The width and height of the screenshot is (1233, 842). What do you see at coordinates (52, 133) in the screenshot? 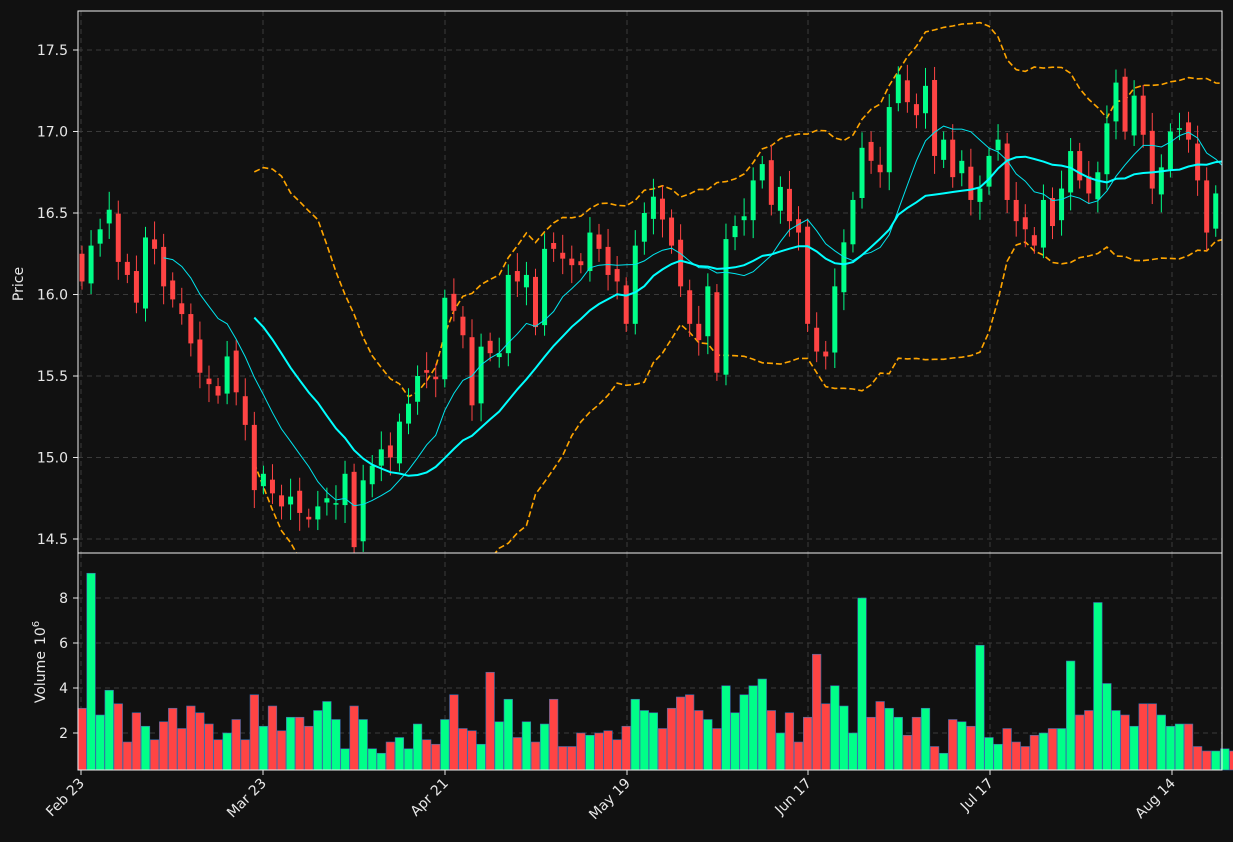
I see `price-tick-label: 17.0` at bounding box center [52, 133].